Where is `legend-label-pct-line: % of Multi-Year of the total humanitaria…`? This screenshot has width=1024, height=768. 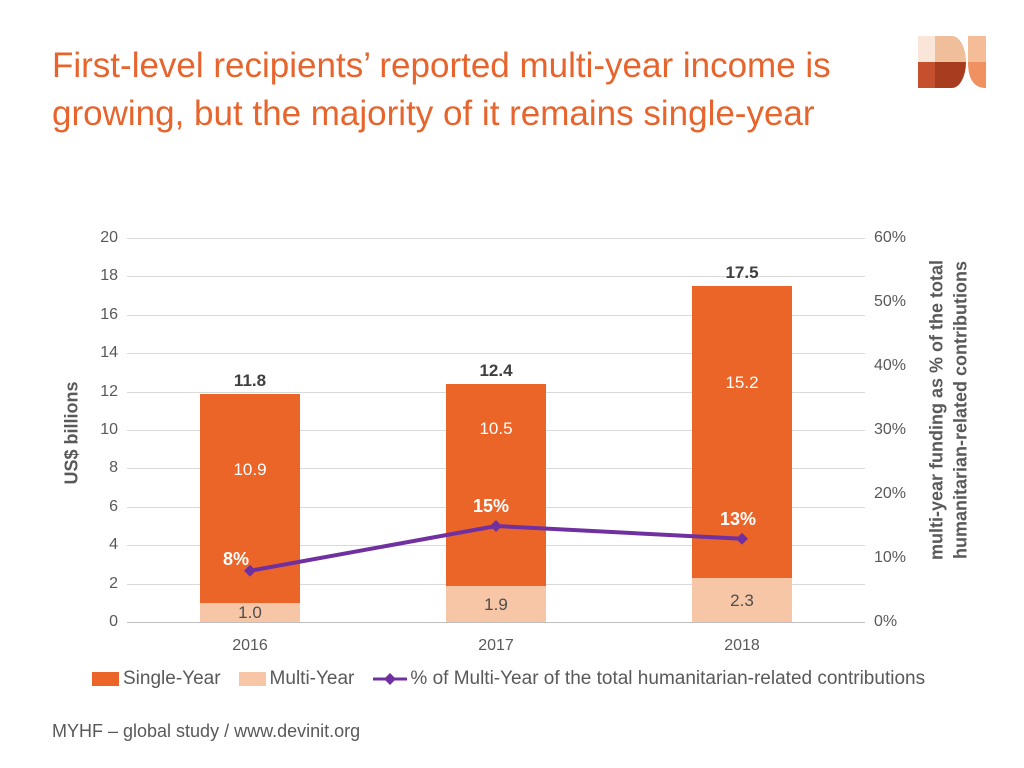 legend-label-pct-line: % of Multi-Year of the total humanitaria… is located at coordinates (668, 678).